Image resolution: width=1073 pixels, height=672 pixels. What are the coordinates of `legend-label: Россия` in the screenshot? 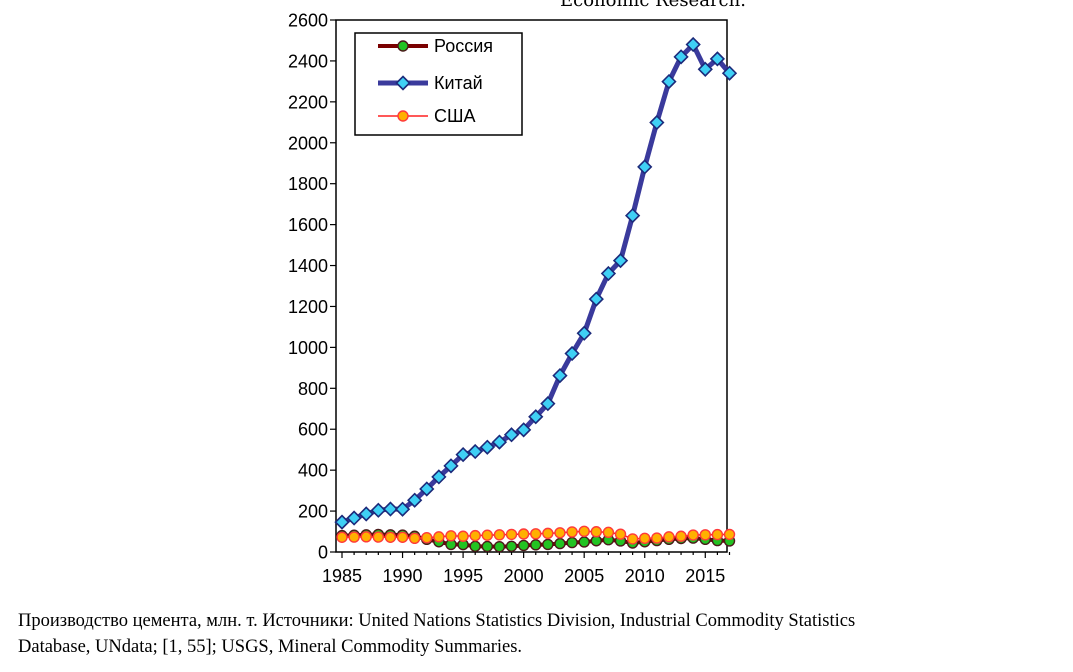 It's located at (463, 46).